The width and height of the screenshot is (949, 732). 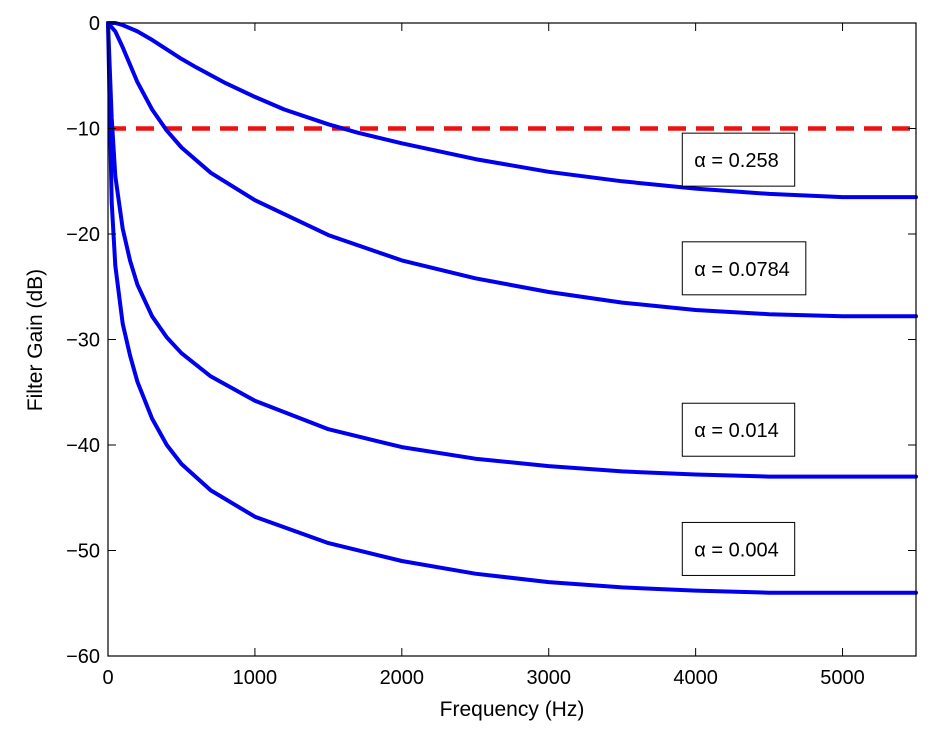 I want to click on annotation-layer: α = 0.258 α = 0.0784 α = 0.014 α = 0.004, so click(x=744, y=354).